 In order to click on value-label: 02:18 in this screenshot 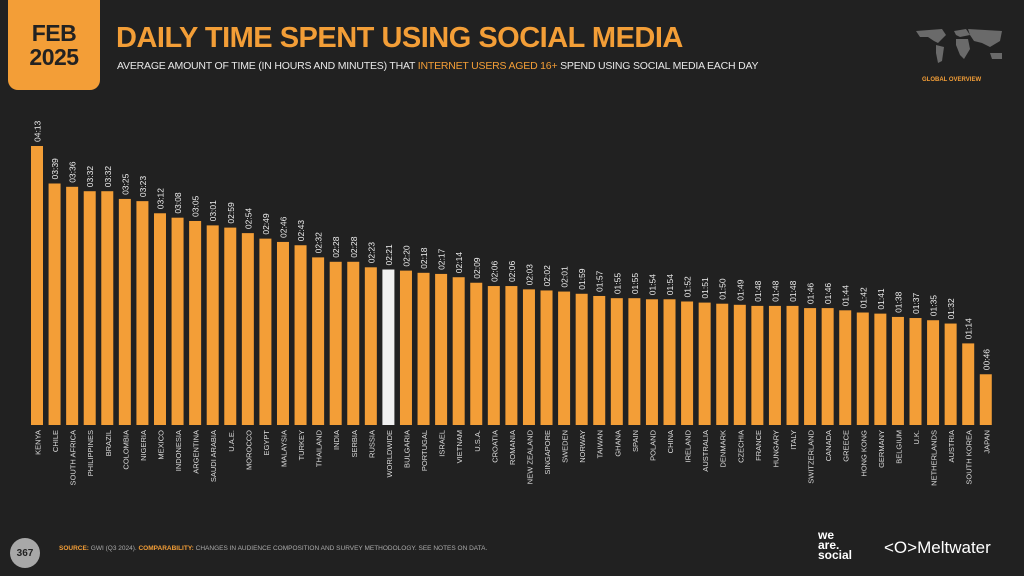, I will do `click(424, 258)`.